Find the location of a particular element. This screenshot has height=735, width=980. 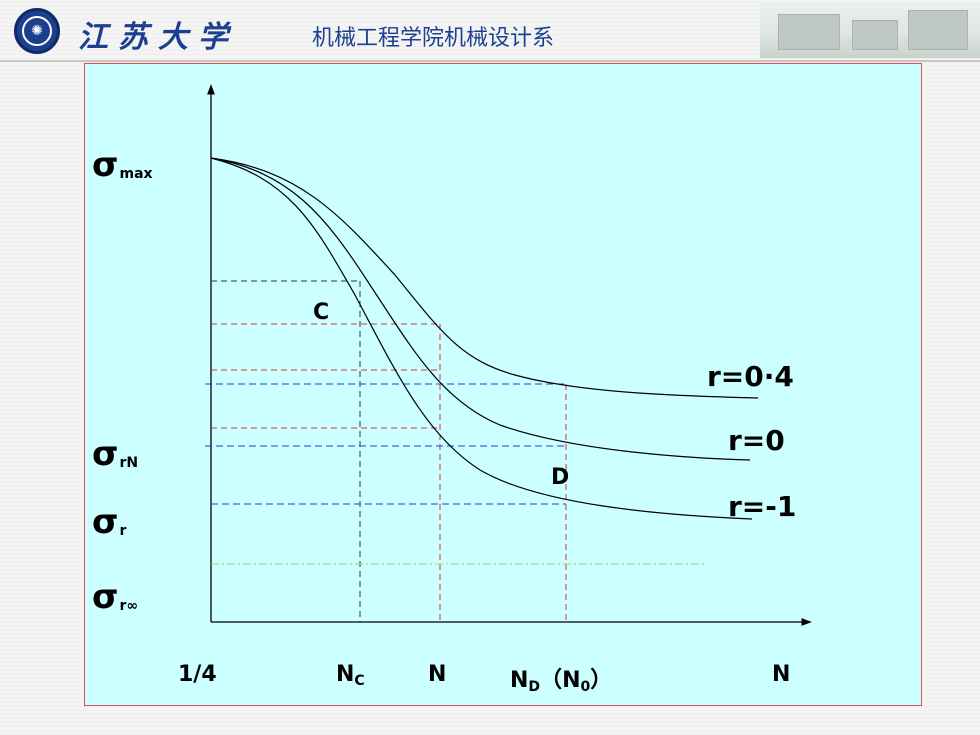

point-label-c: C is located at coordinates (321, 312).